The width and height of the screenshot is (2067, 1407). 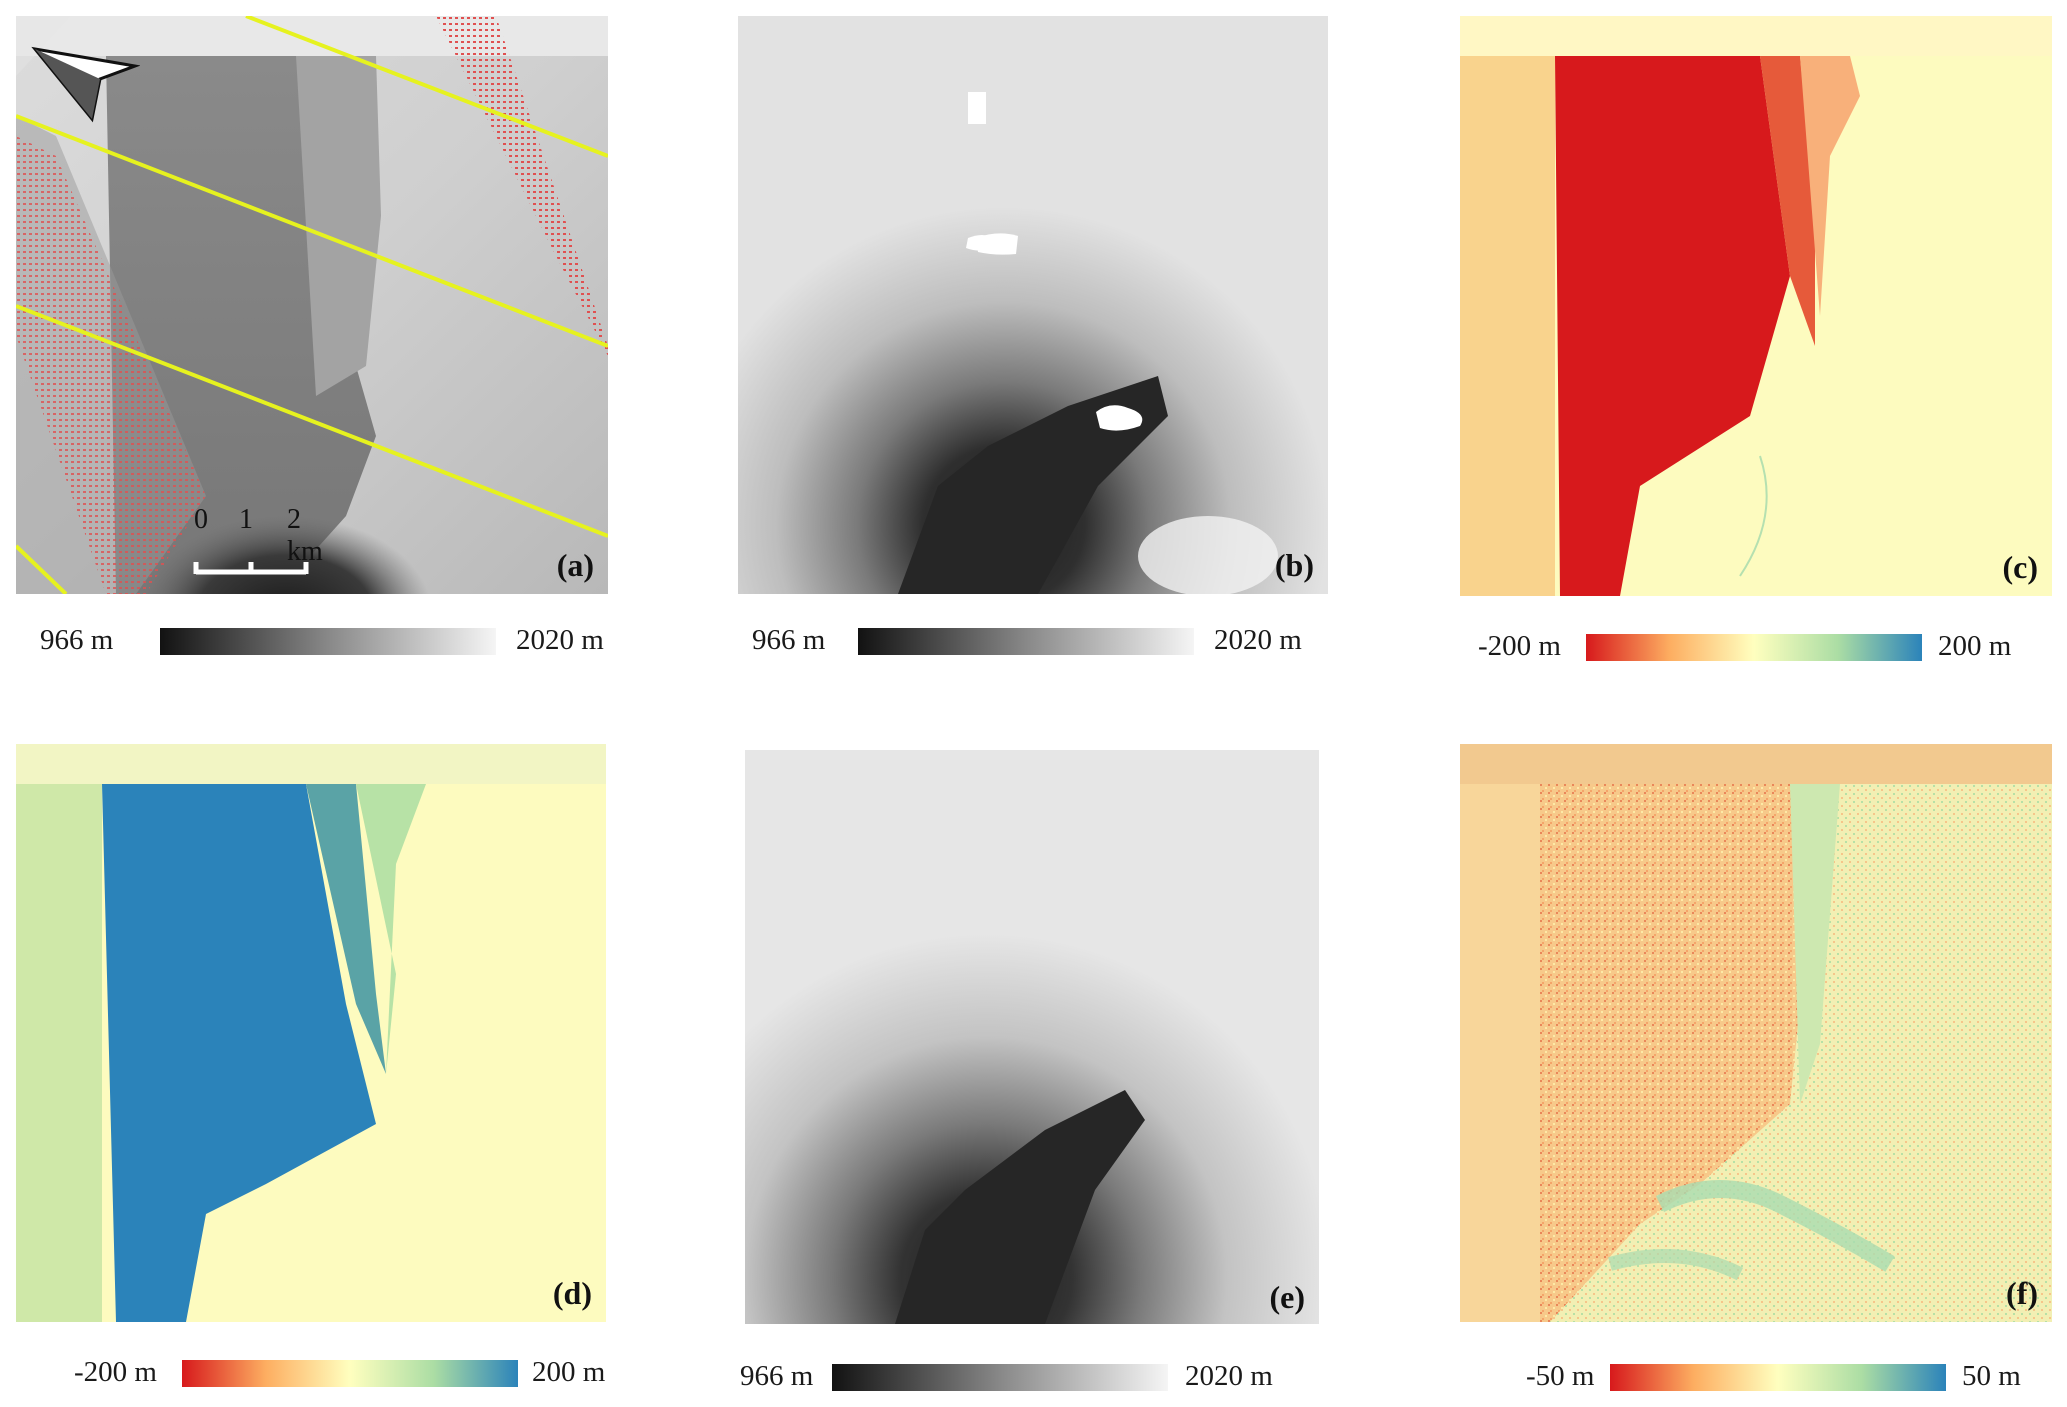 I want to click on scale-tick-0: 0, so click(x=201, y=519).